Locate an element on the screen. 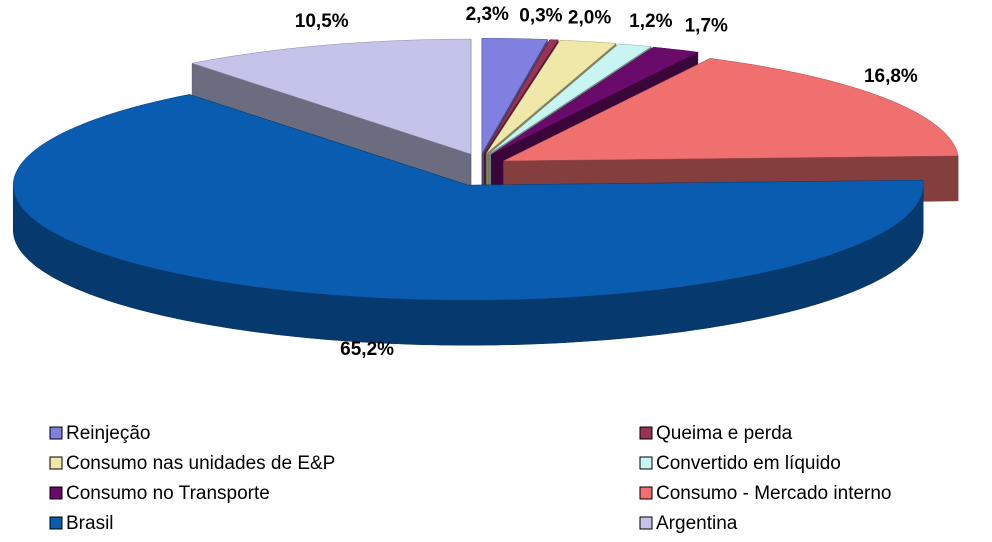  legend-label: Argentina is located at coordinates (697, 523).